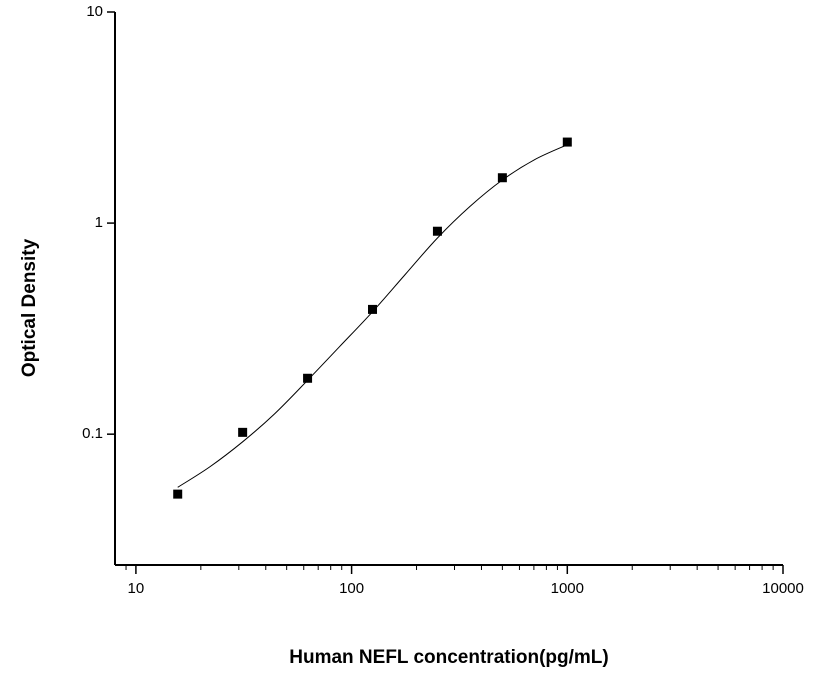 The image size is (821, 679). What do you see at coordinates (783, 588) in the screenshot?
I see `x-tick-label: 10000` at bounding box center [783, 588].